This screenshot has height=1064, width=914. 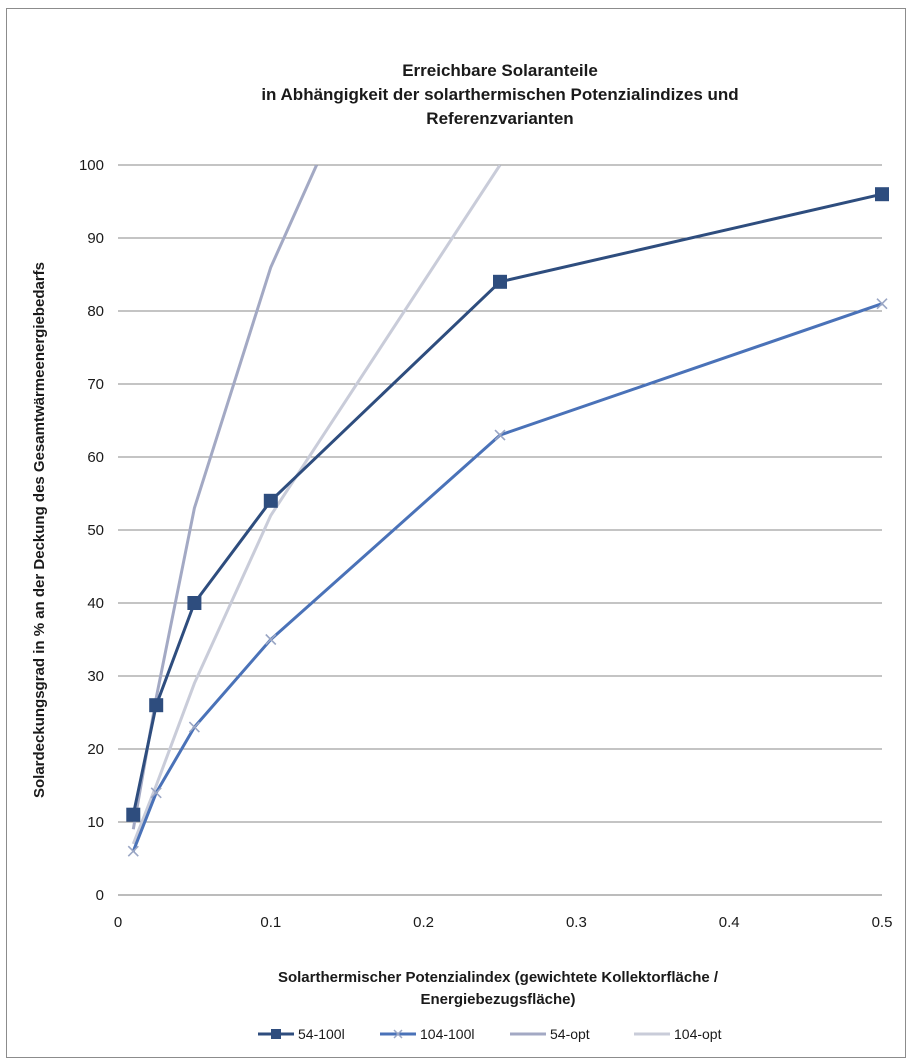 I want to click on y-tick-label: 40, so click(x=95, y=603).